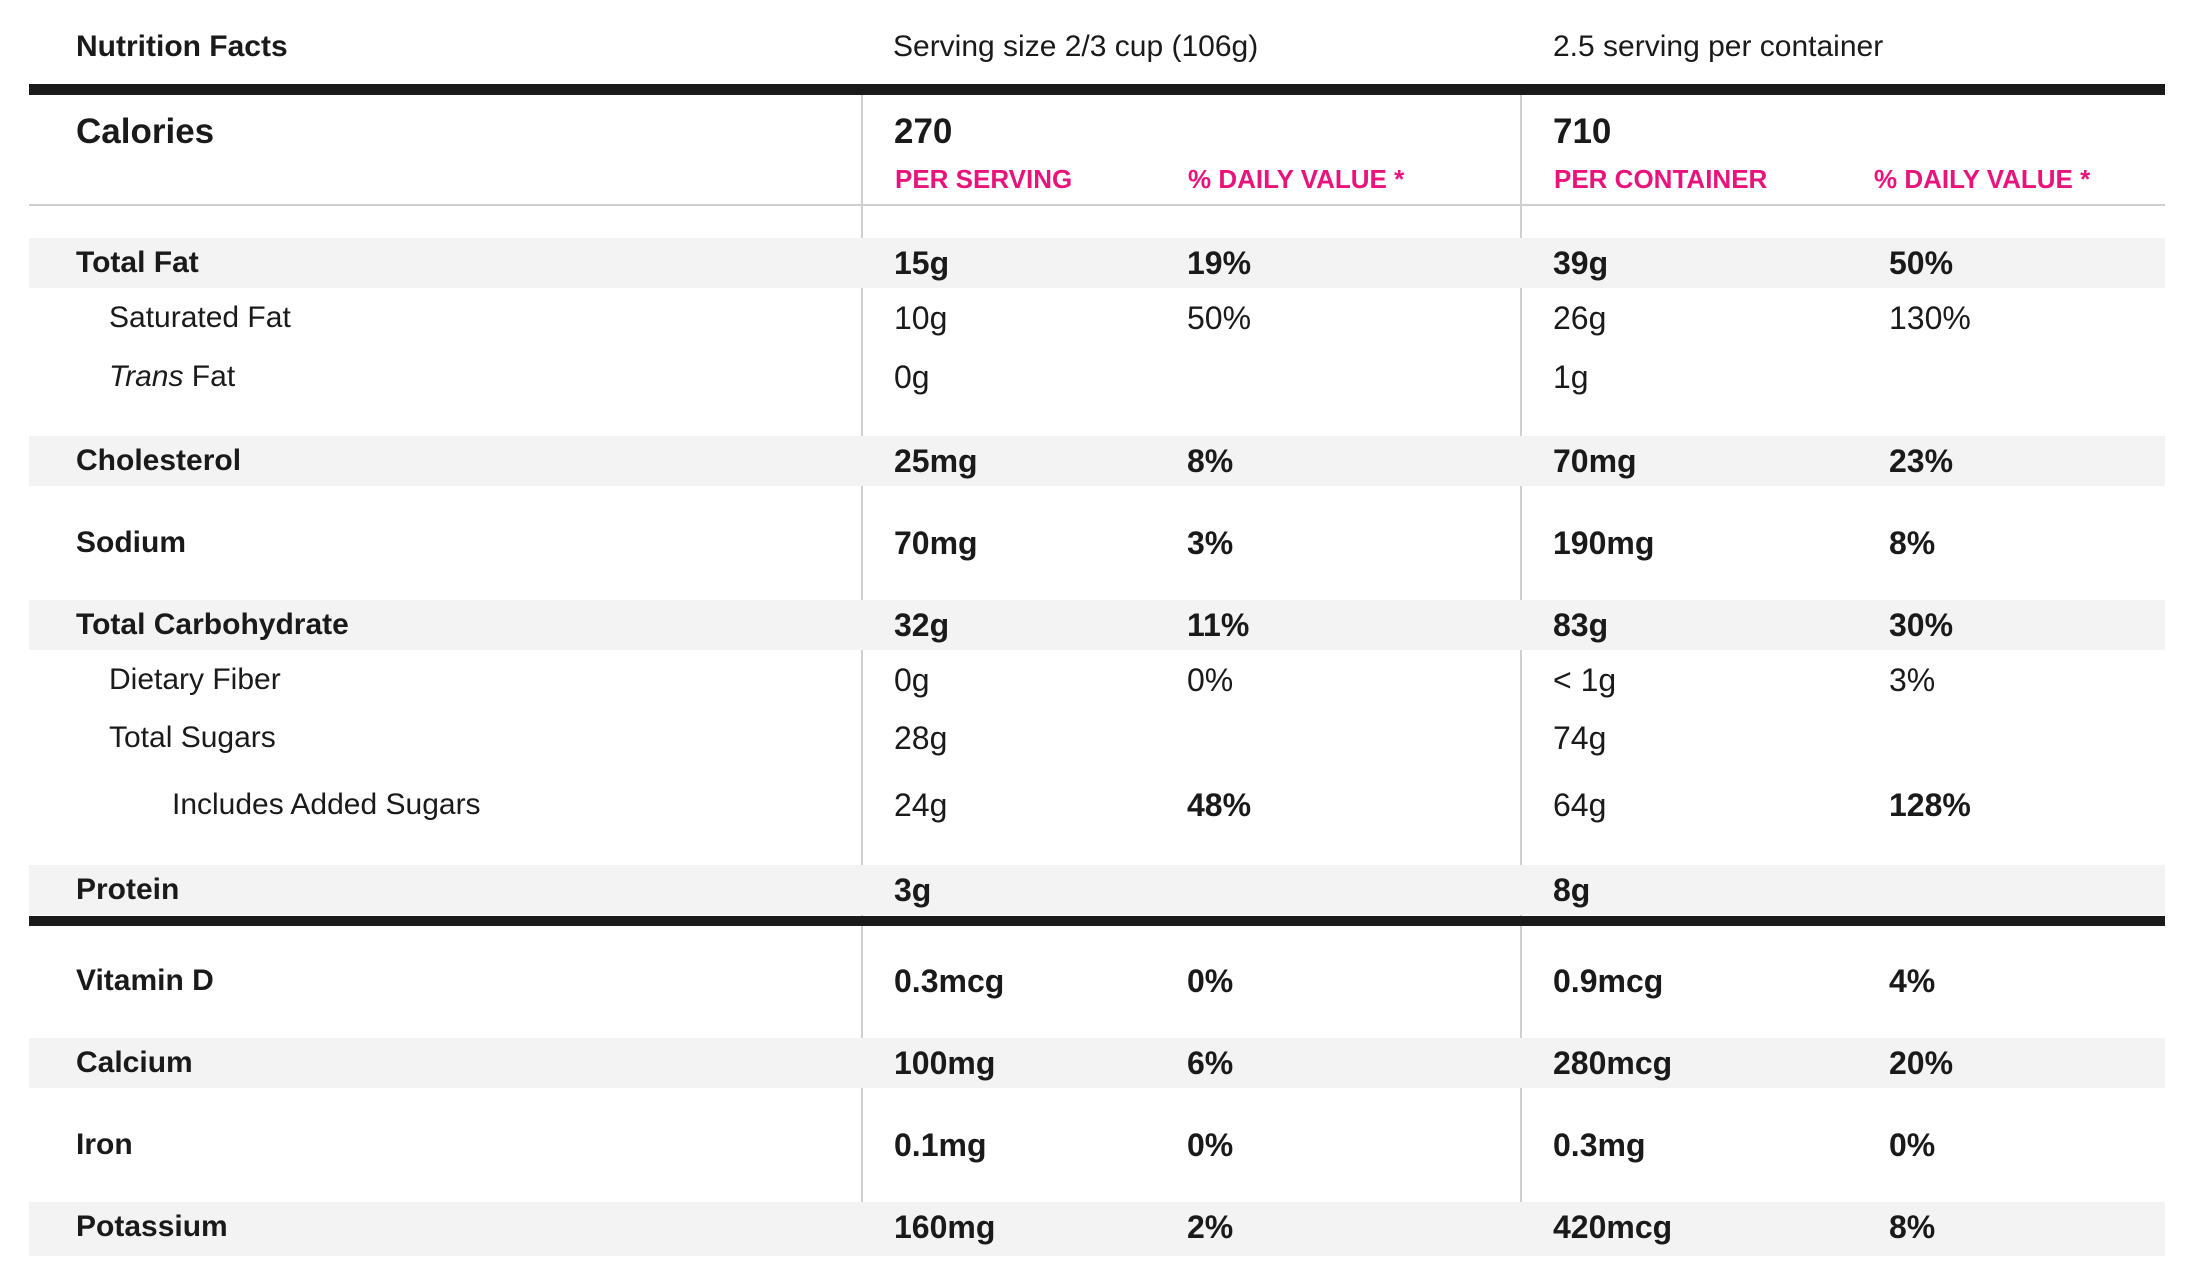 This screenshot has width=2190, height=1282. What do you see at coordinates (1097, 1229) in the screenshot?
I see `vitamin-row-potassium: Potassium 160mg 2% 420mcg 8%` at bounding box center [1097, 1229].